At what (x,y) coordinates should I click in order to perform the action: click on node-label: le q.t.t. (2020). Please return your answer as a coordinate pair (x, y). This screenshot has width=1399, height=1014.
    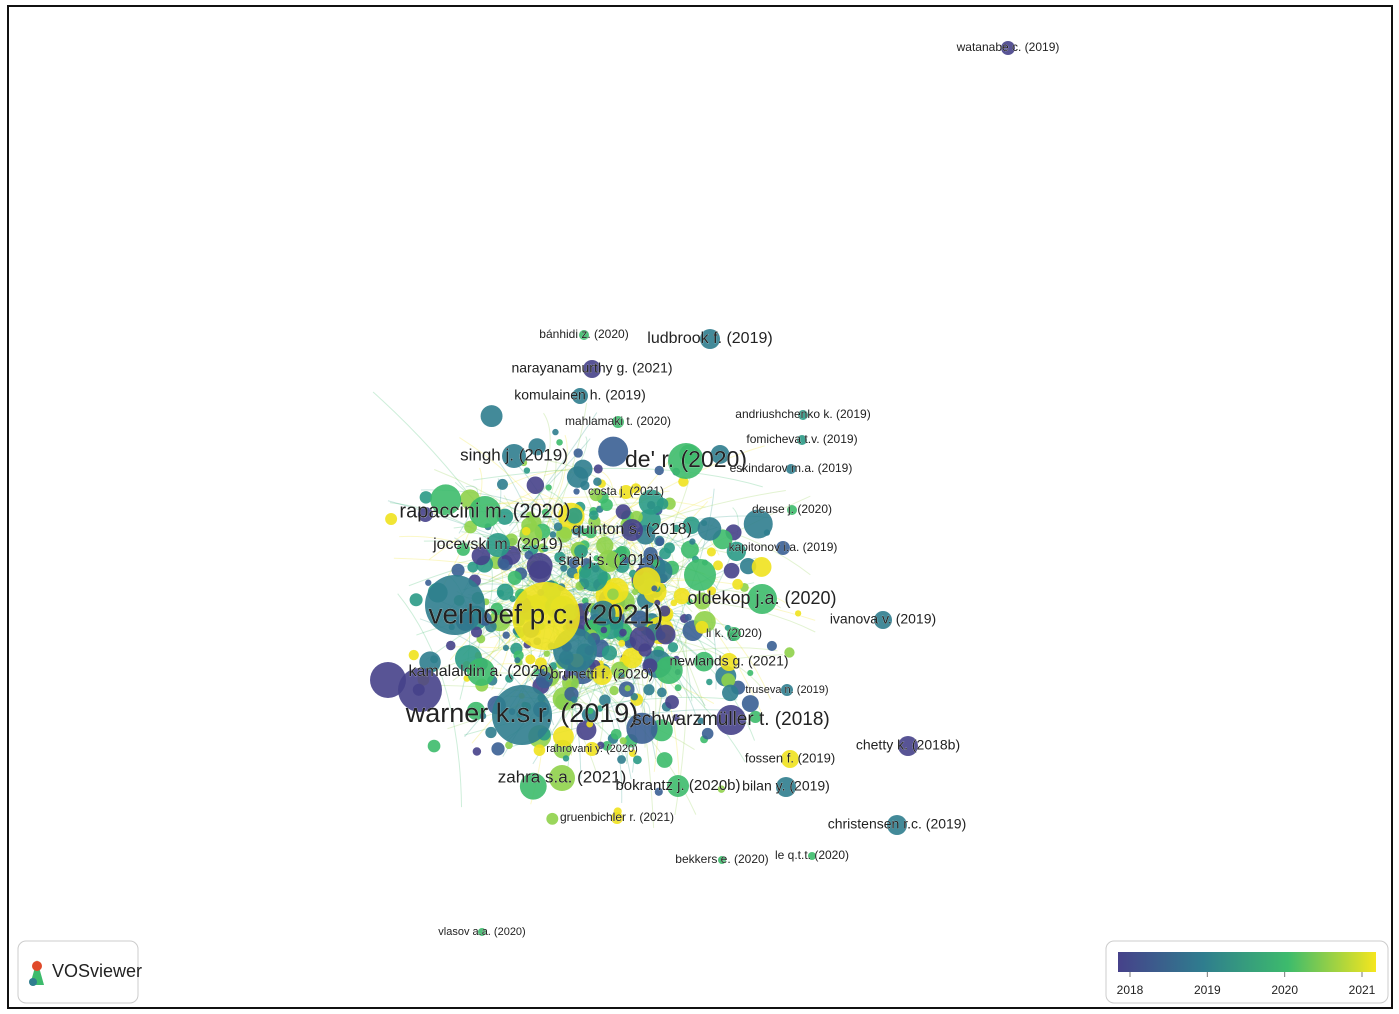
    Looking at the image, I should click on (812, 855).